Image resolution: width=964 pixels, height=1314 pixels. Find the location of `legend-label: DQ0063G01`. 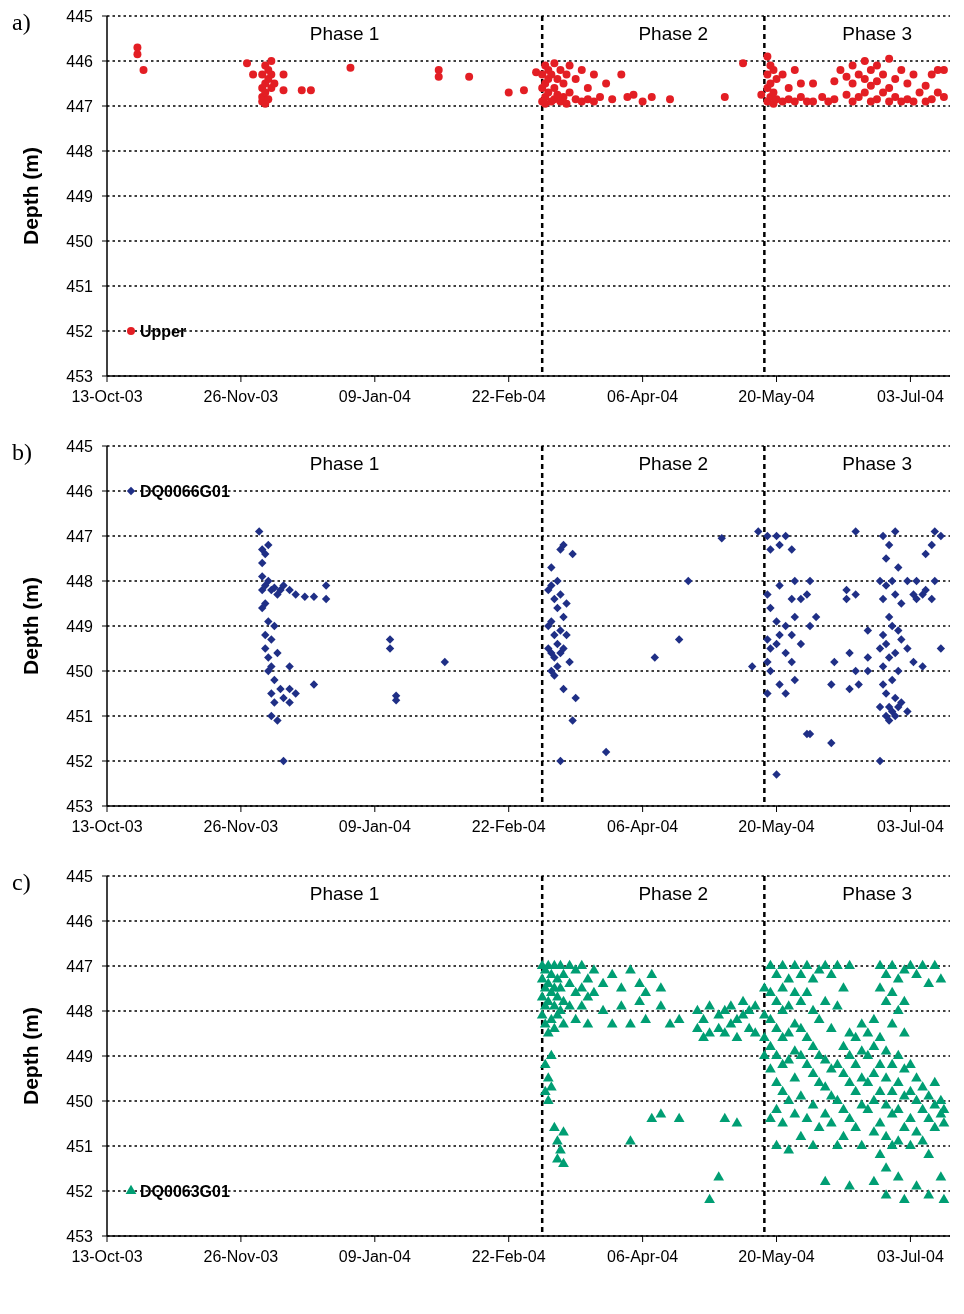

legend-label: DQ0063G01 is located at coordinates (185, 1191).